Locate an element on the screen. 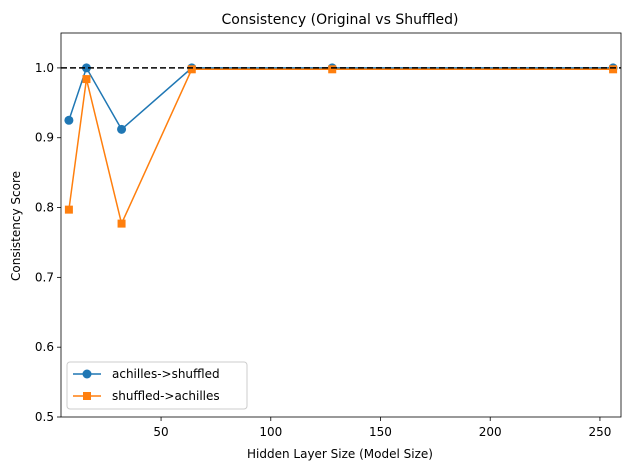 Image resolution: width=630 pixels, height=474 pixels. y-tick-label: 0.5 is located at coordinates (44, 417).